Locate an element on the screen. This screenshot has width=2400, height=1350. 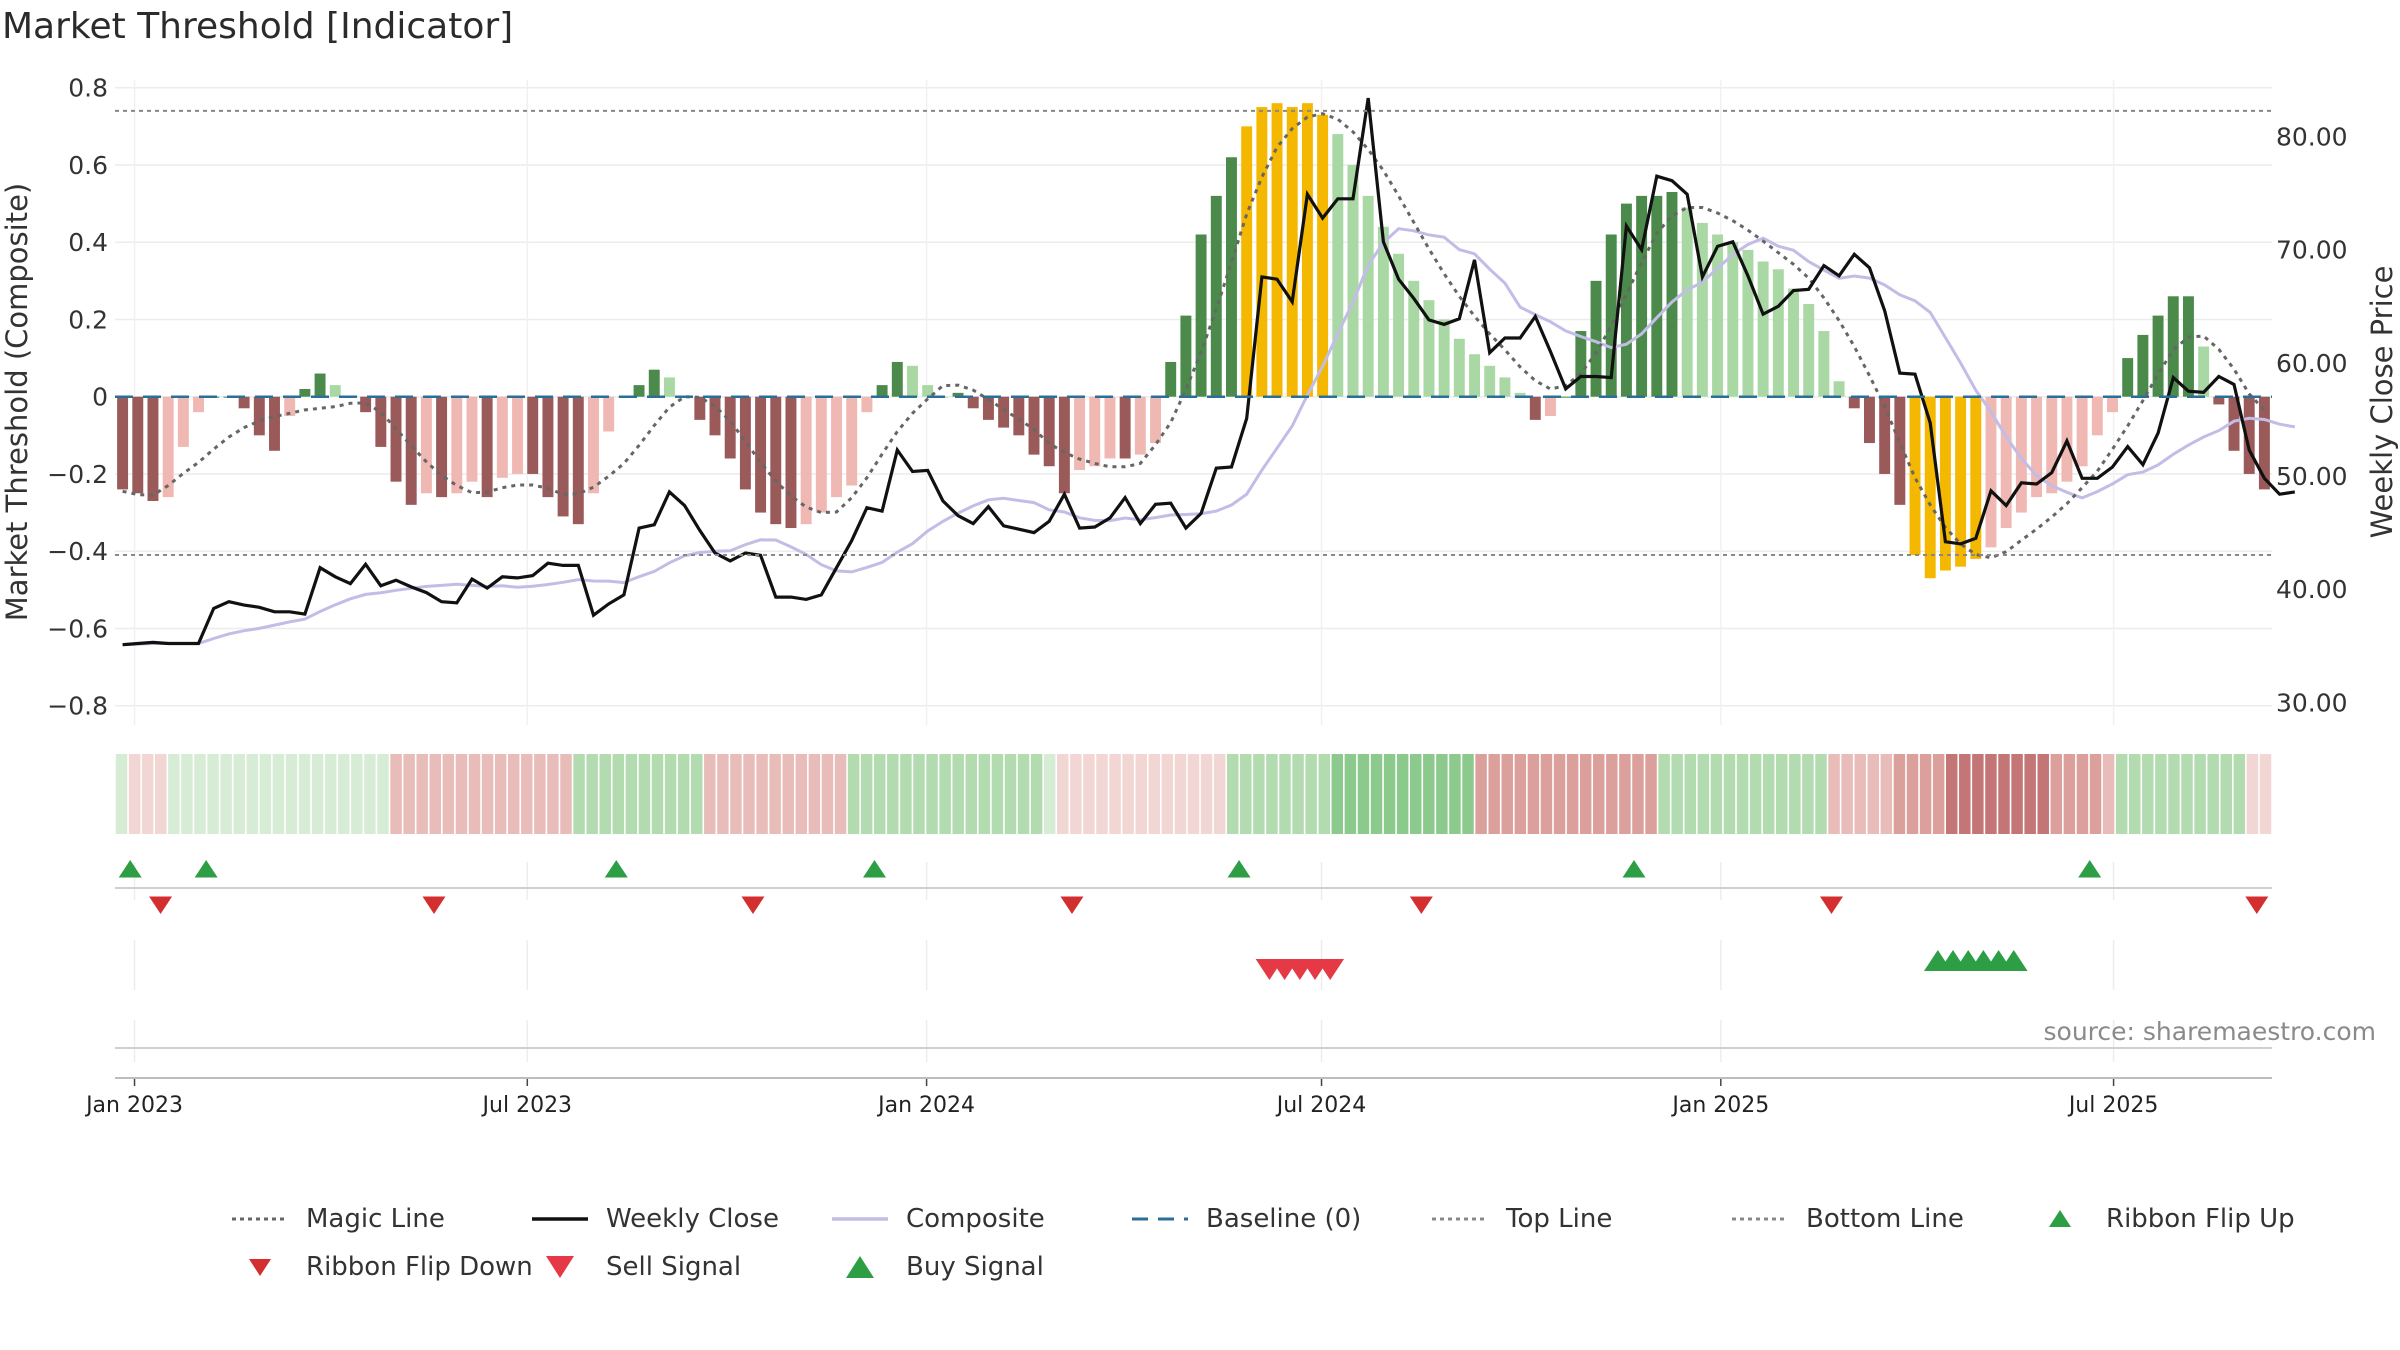
x-tick-label: Jul 2024 is located at coordinates (1321, 1105).